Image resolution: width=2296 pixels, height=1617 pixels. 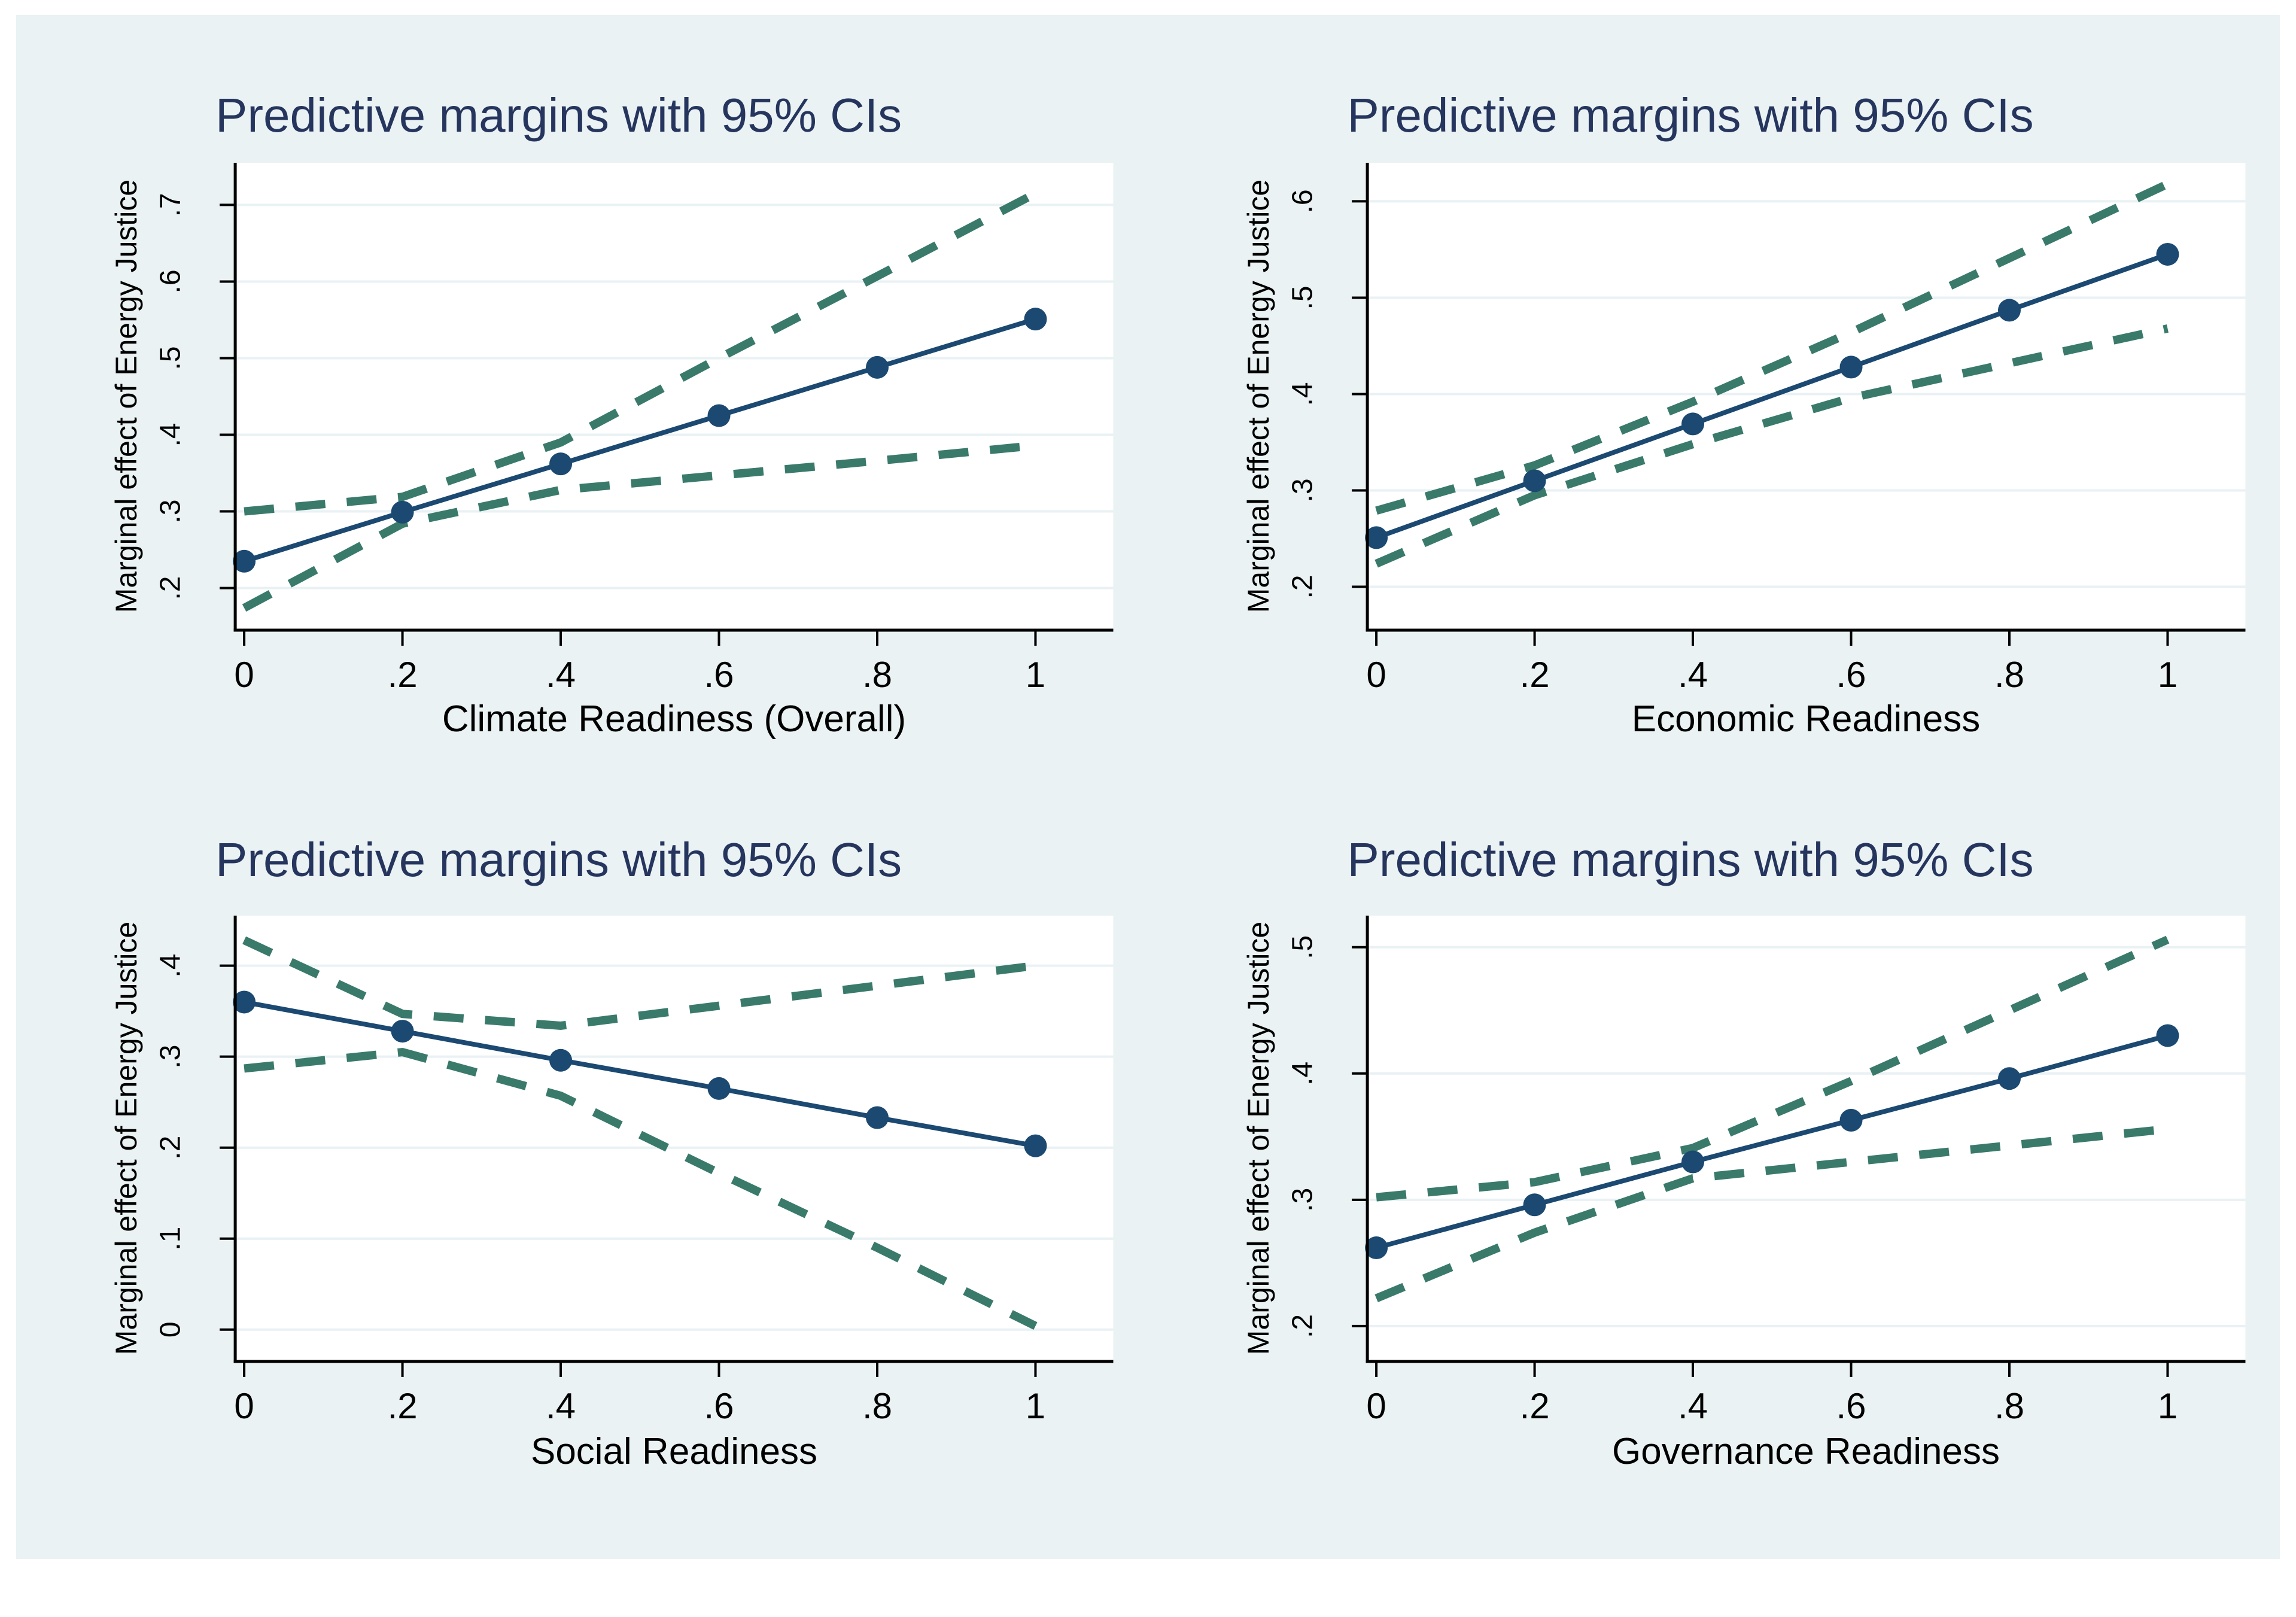 I want to click on economic-chart-svg: .2 .3 .4 .5 .6 0 .2 .4 .6 .8 1, so click(x=1766, y=429).